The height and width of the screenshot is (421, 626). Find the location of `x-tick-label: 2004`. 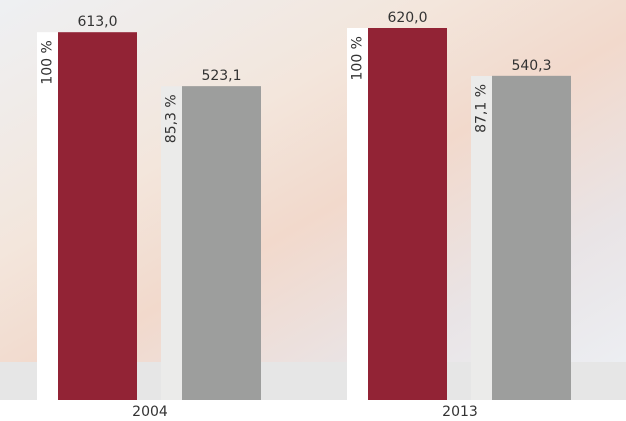

x-tick-label: 2004 is located at coordinates (150, 412).